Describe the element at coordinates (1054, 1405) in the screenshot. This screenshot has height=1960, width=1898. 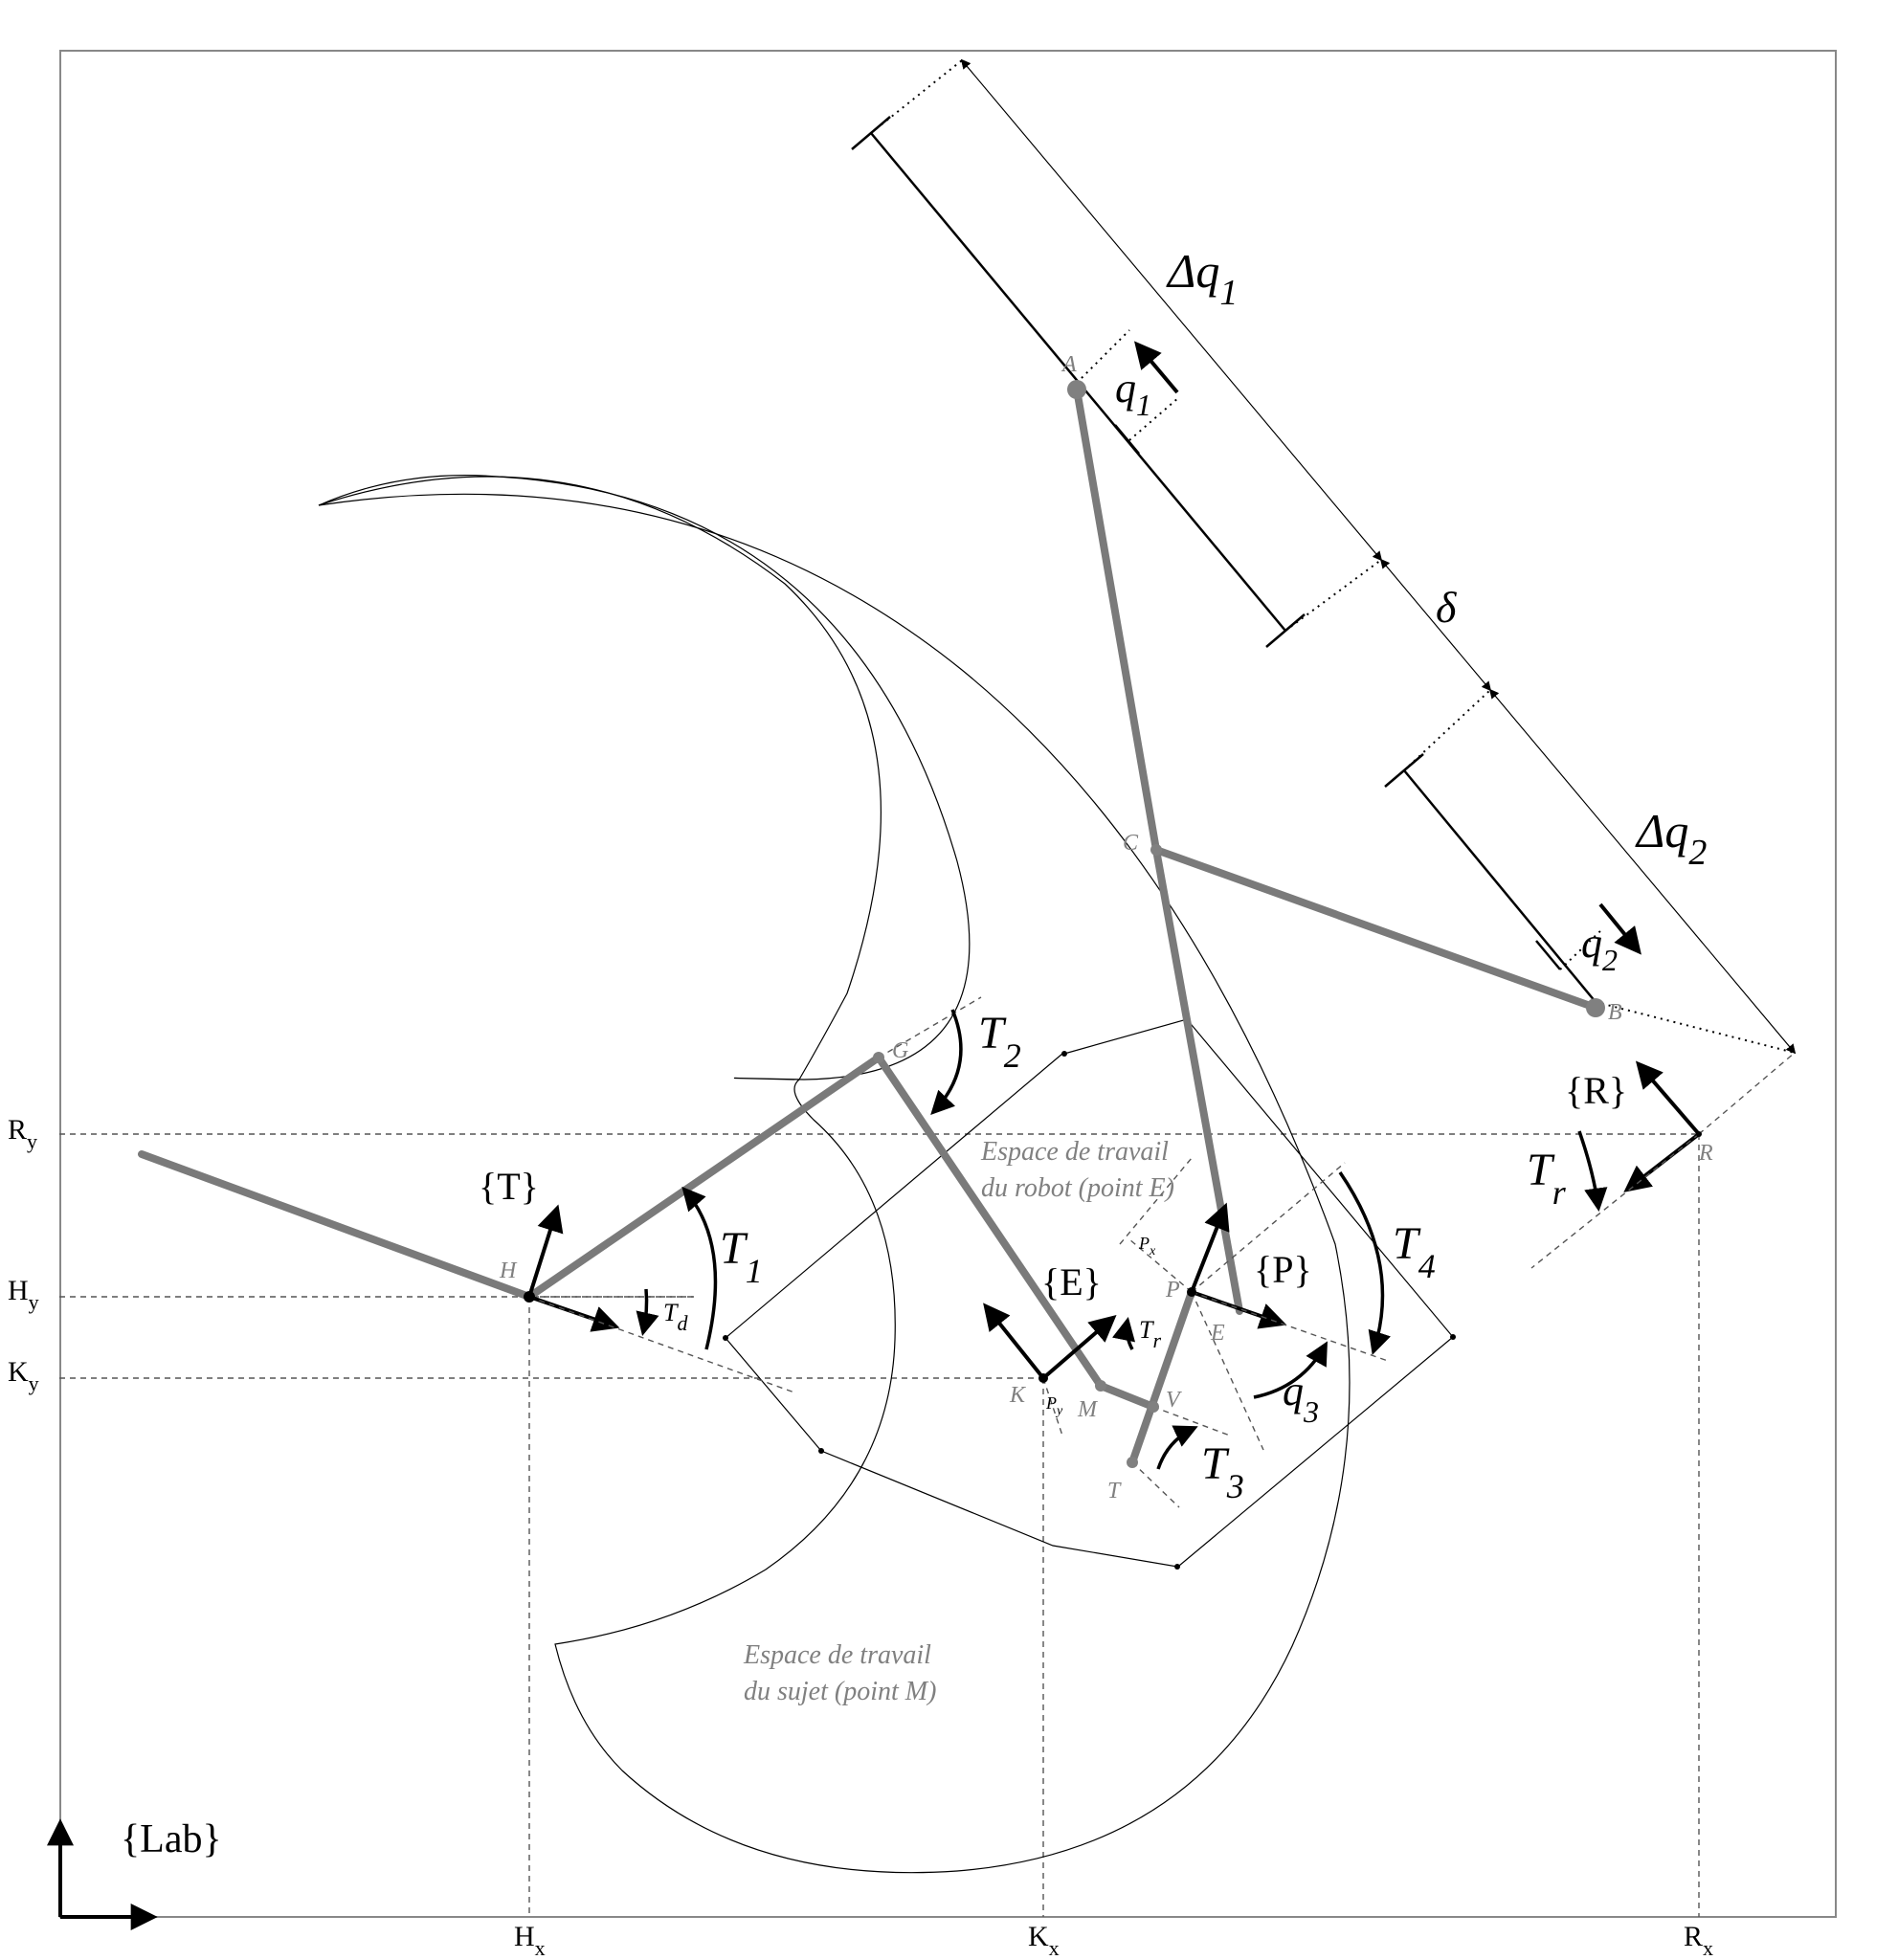
I see `pvec-Py-label: Py` at that location.